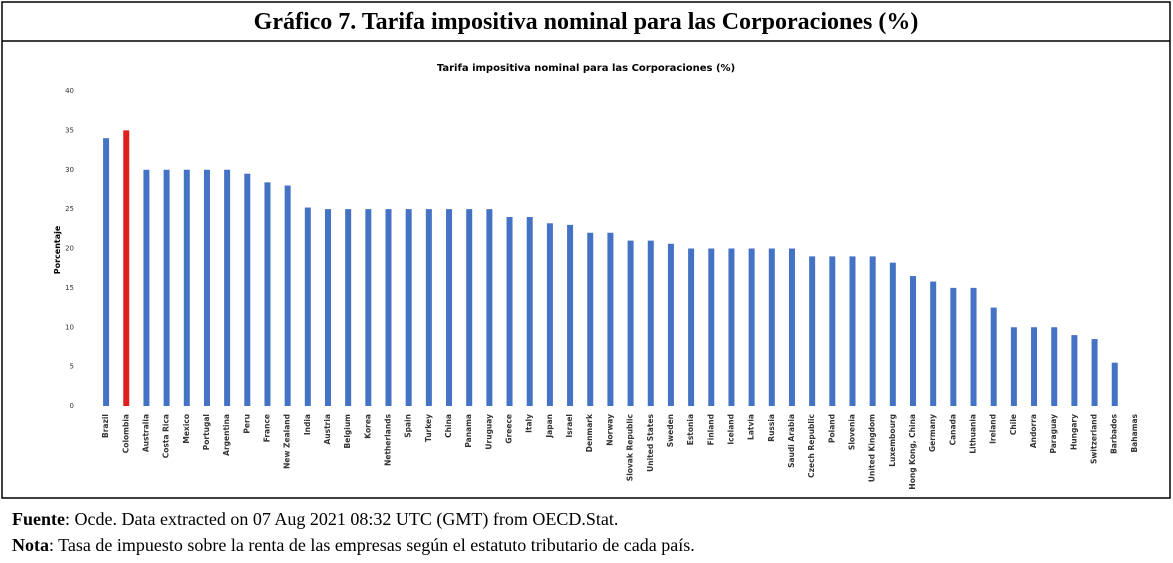  I want to click on x-tick-label: Korea, so click(367, 426).